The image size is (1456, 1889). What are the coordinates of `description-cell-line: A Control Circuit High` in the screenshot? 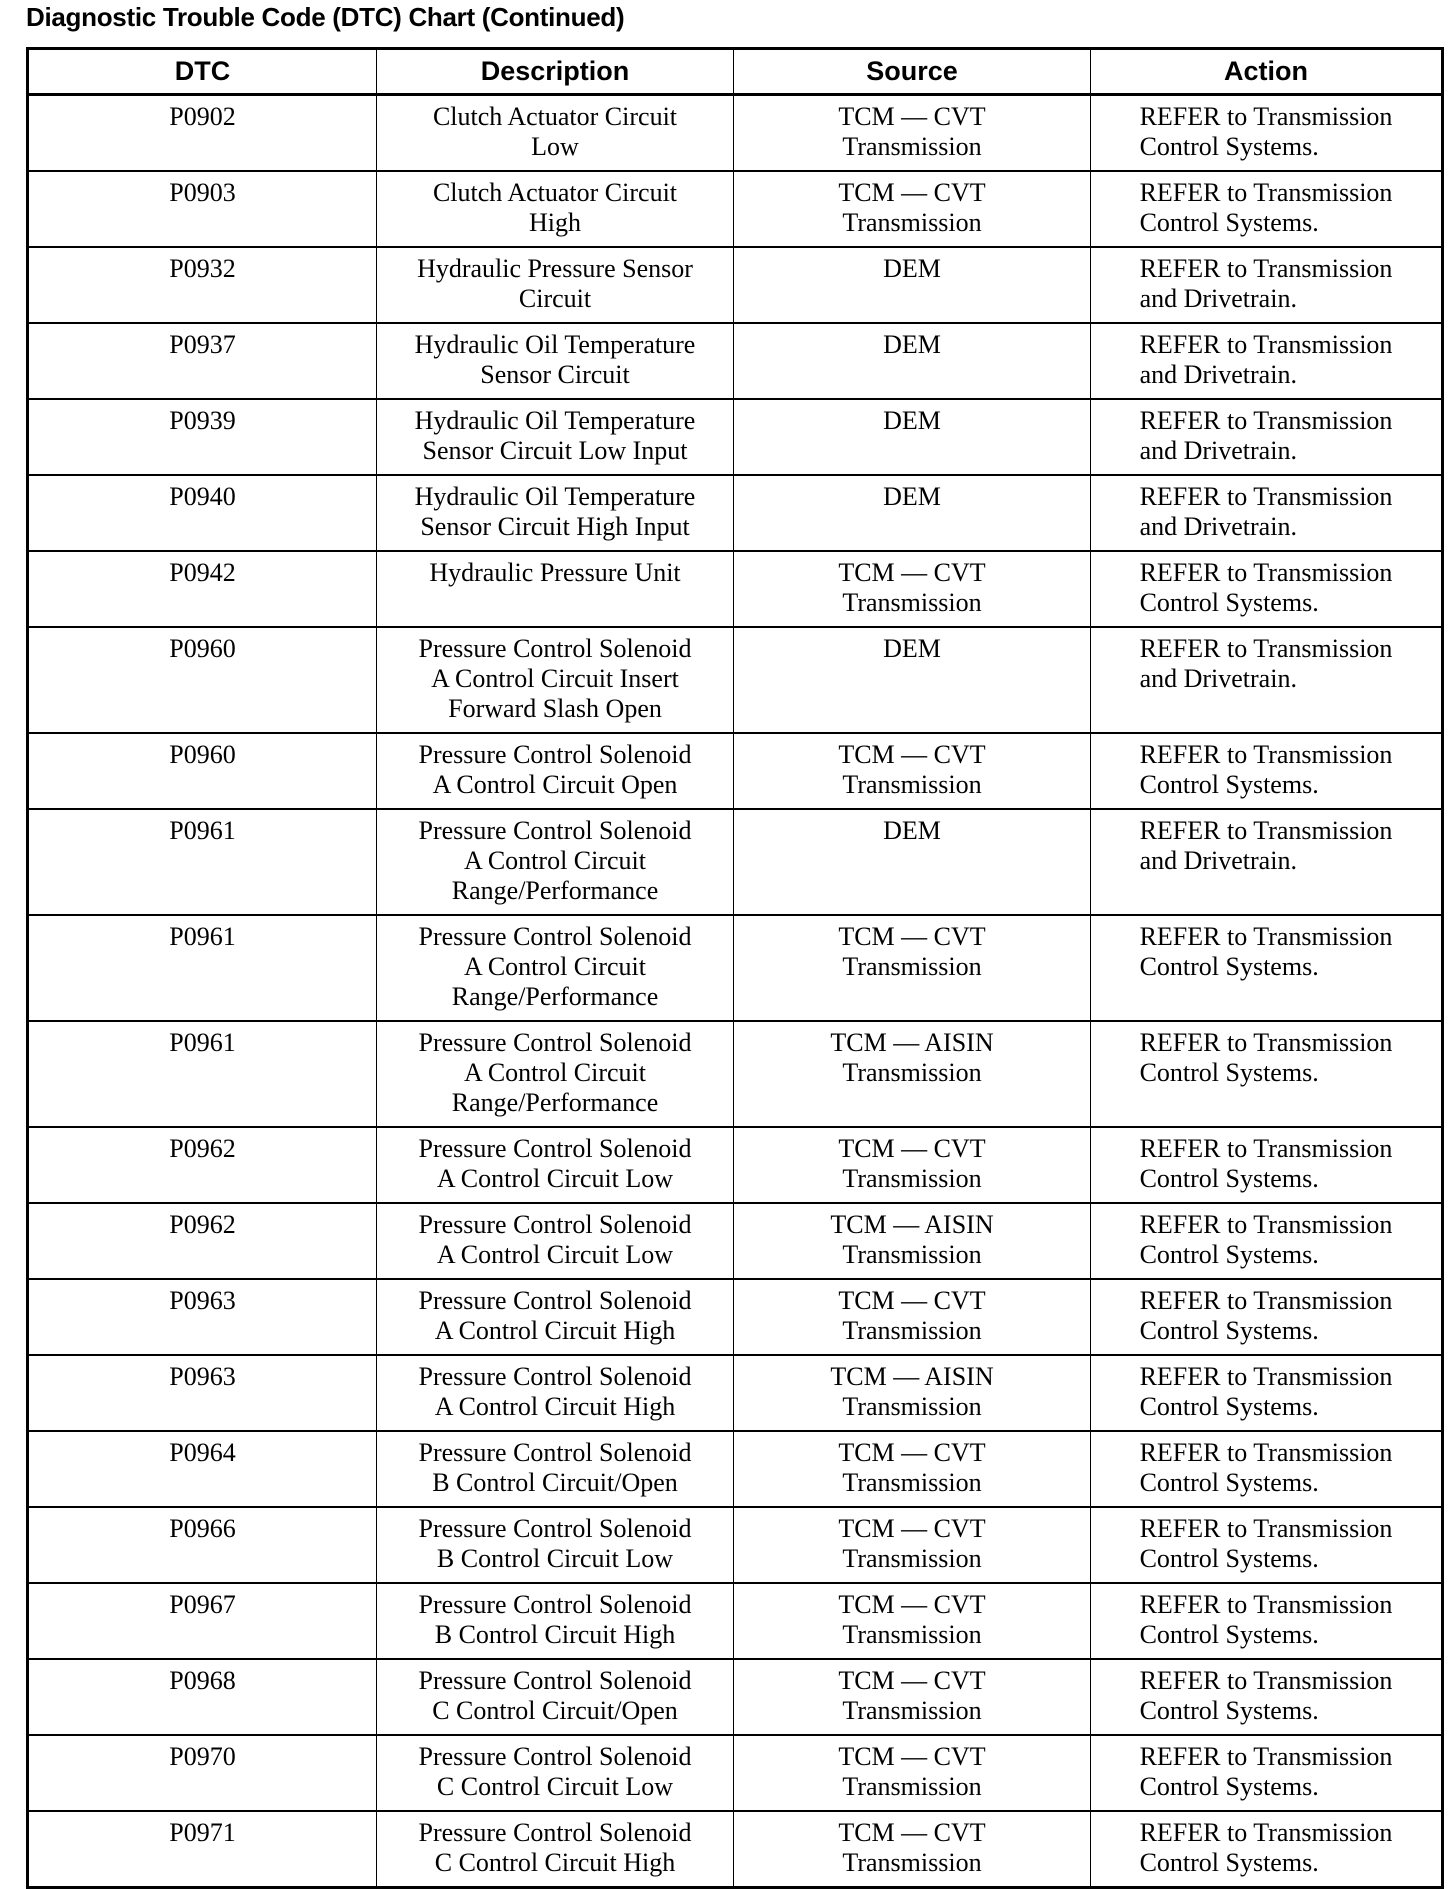 It's located at (555, 1330).